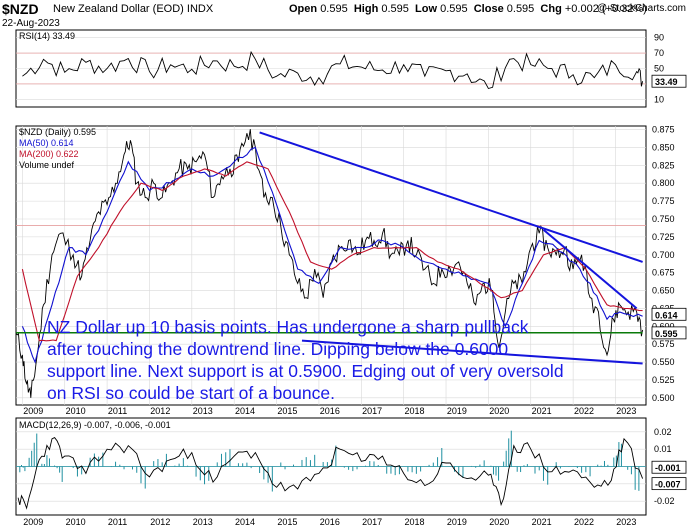  What do you see at coordinates (160, 411) in the screenshot?
I see `price-xlabel-2012: 2012` at bounding box center [160, 411].